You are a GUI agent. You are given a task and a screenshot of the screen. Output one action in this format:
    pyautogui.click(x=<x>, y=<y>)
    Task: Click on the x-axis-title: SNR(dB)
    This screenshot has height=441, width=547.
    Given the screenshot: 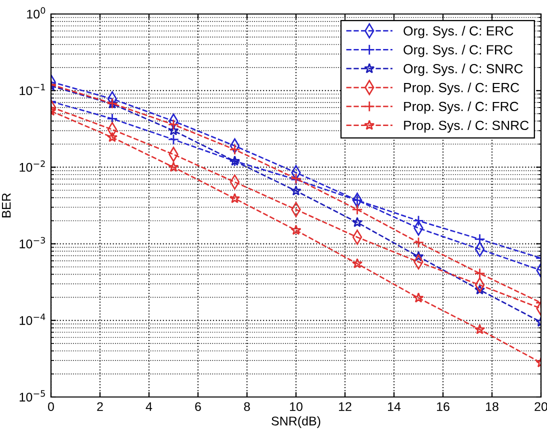 What is the action you would take?
    pyautogui.click(x=296, y=422)
    